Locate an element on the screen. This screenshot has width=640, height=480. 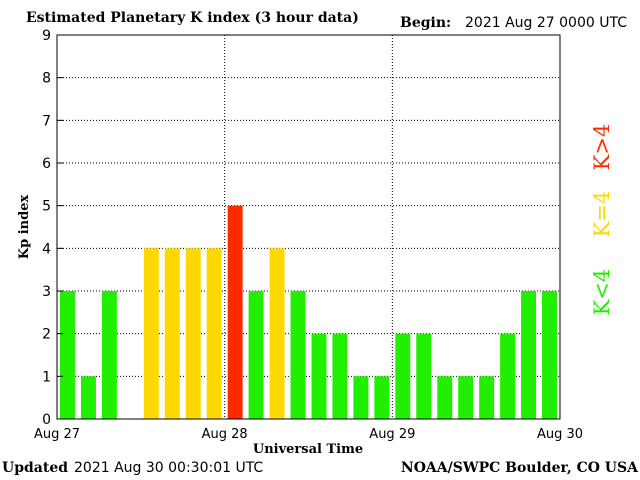
x-axis-label: Universal Time is located at coordinates (308, 449).